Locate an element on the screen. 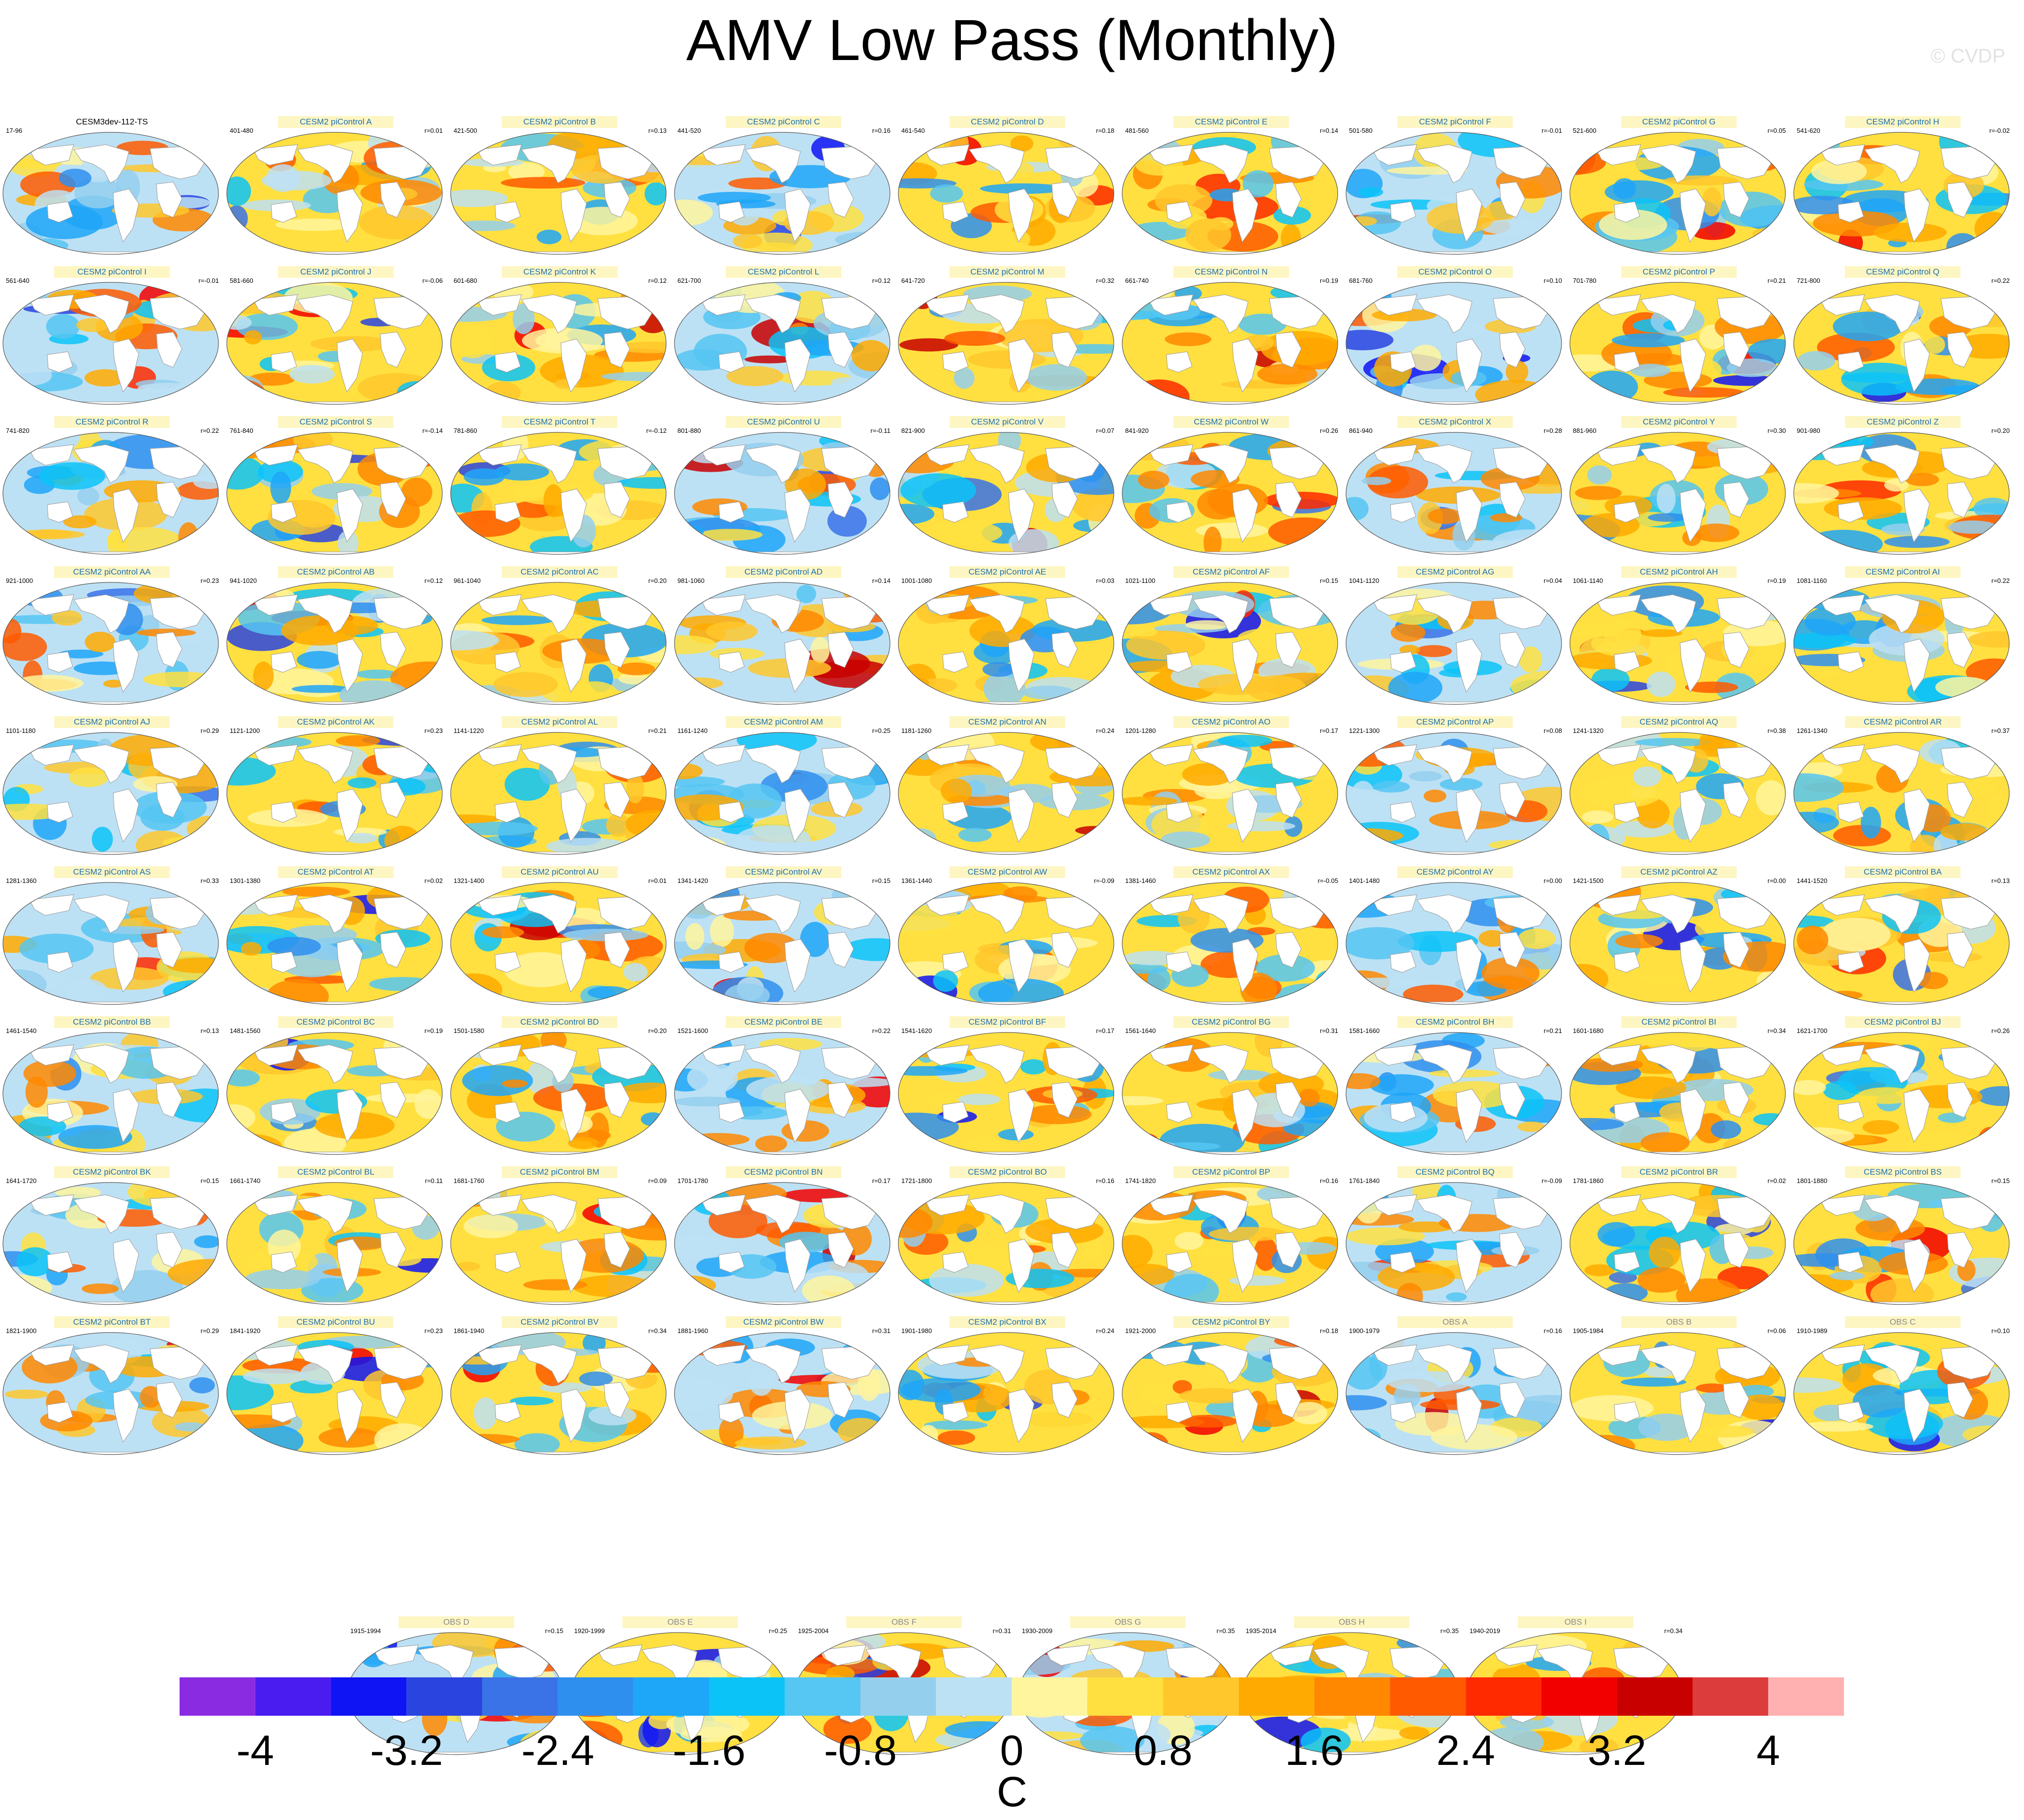 This screenshot has height=1820, width=2024. panel-title: CESM2 piControl BF is located at coordinates (1008, 1022).